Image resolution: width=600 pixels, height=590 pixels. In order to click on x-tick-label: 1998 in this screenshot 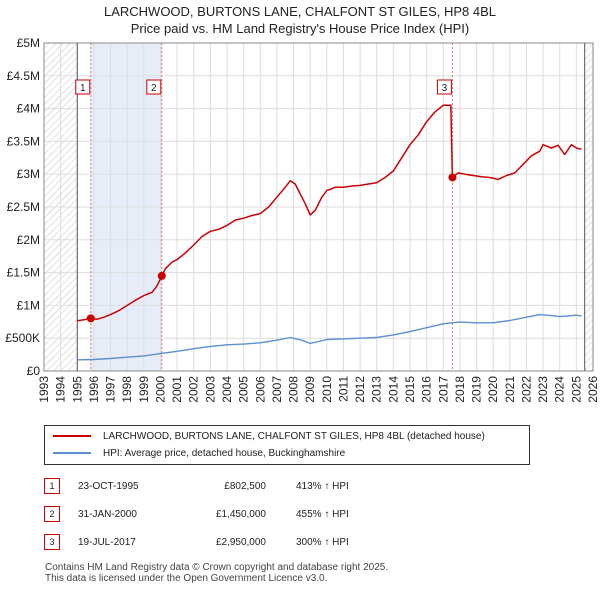, I will do `click(127, 389)`.